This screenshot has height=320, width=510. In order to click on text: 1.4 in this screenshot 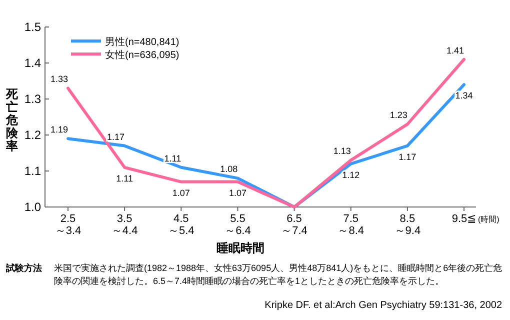, I will do `click(32, 63)`.